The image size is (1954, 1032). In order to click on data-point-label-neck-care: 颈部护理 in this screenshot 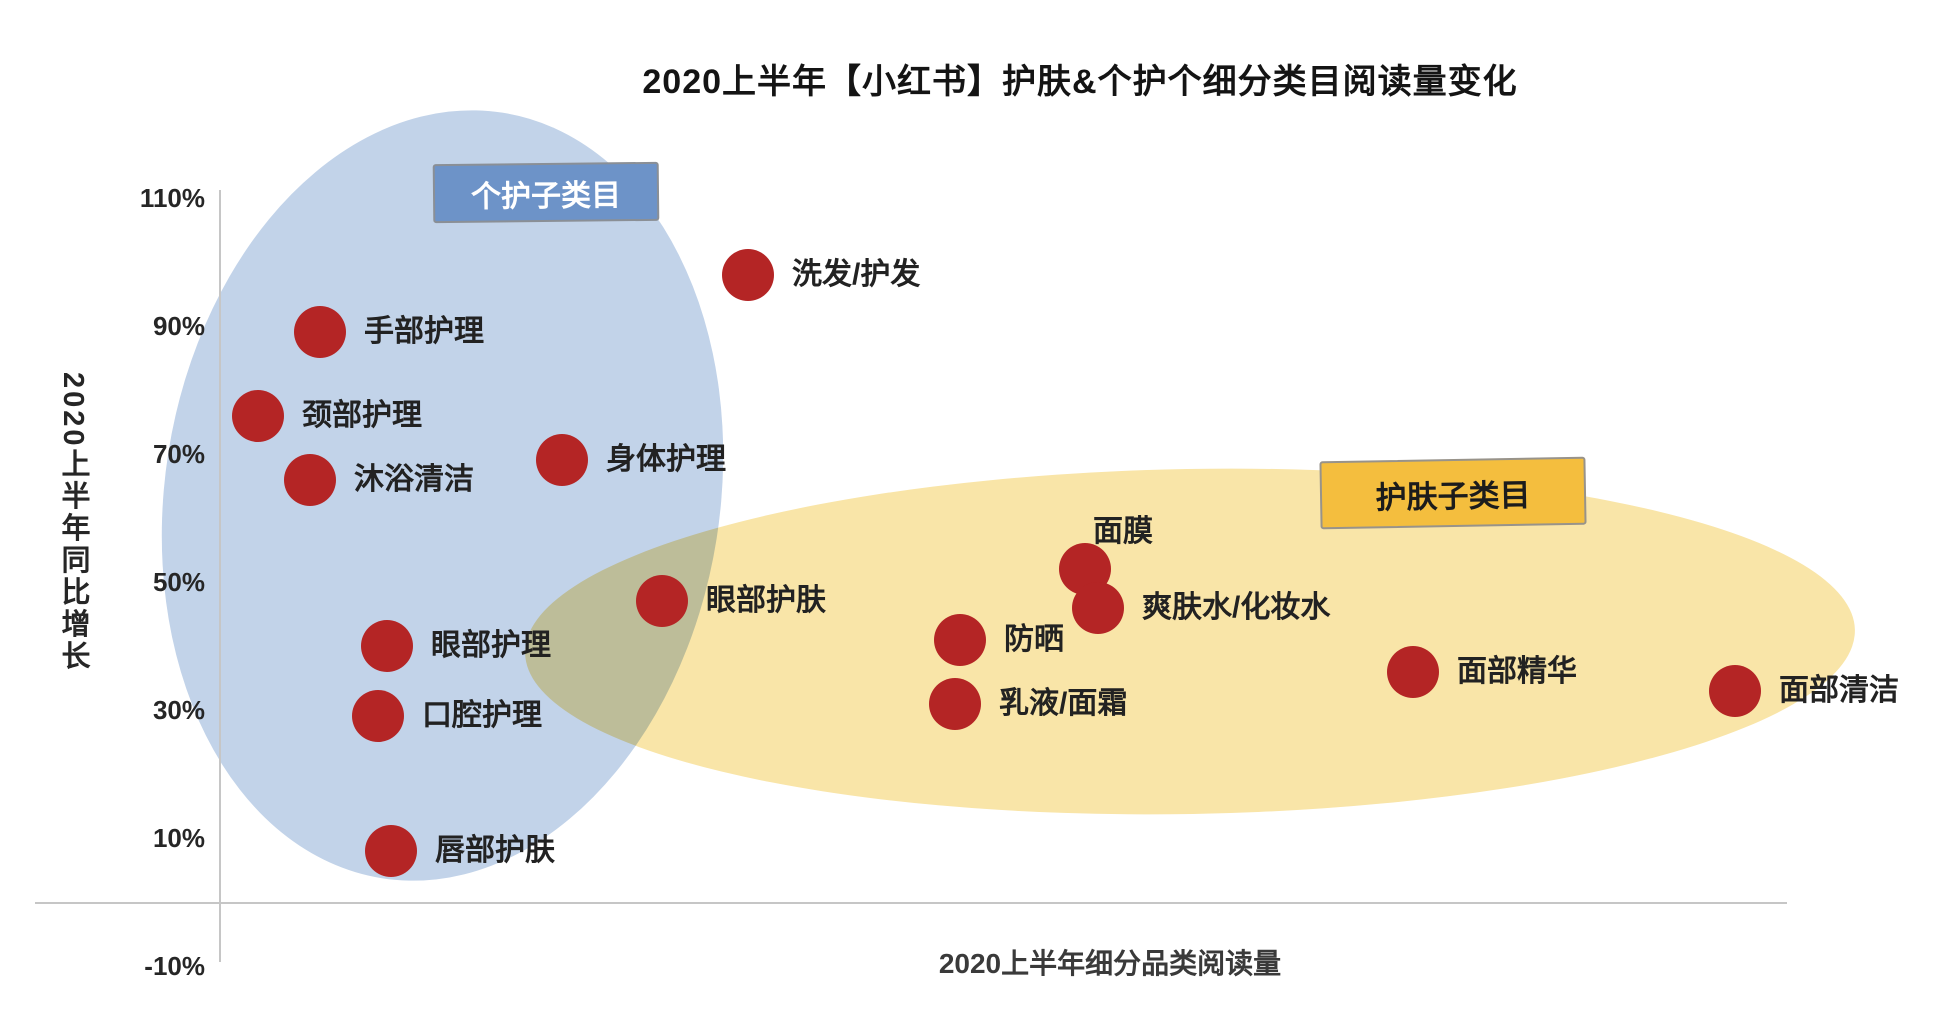, I will do `click(362, 415)`.